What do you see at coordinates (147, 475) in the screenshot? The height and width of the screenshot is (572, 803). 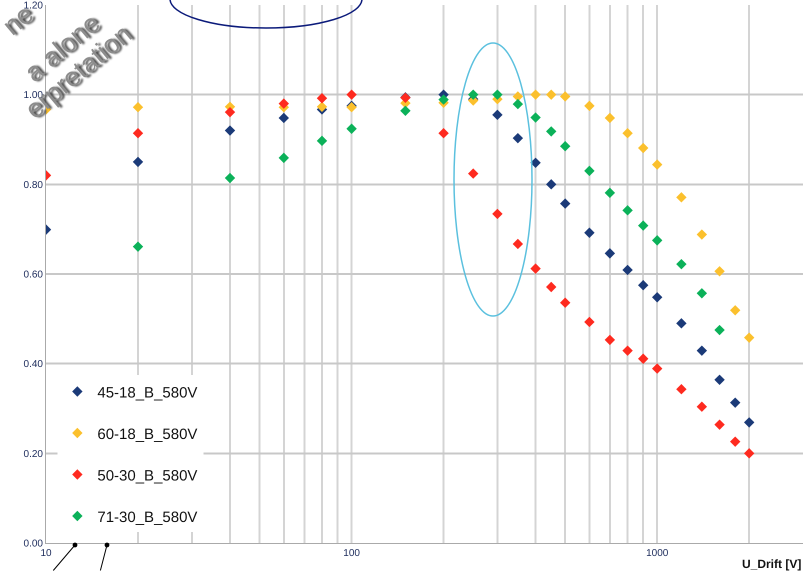 I see `legend-label: 50-30_B_580V` at bounding box center [147, 475].